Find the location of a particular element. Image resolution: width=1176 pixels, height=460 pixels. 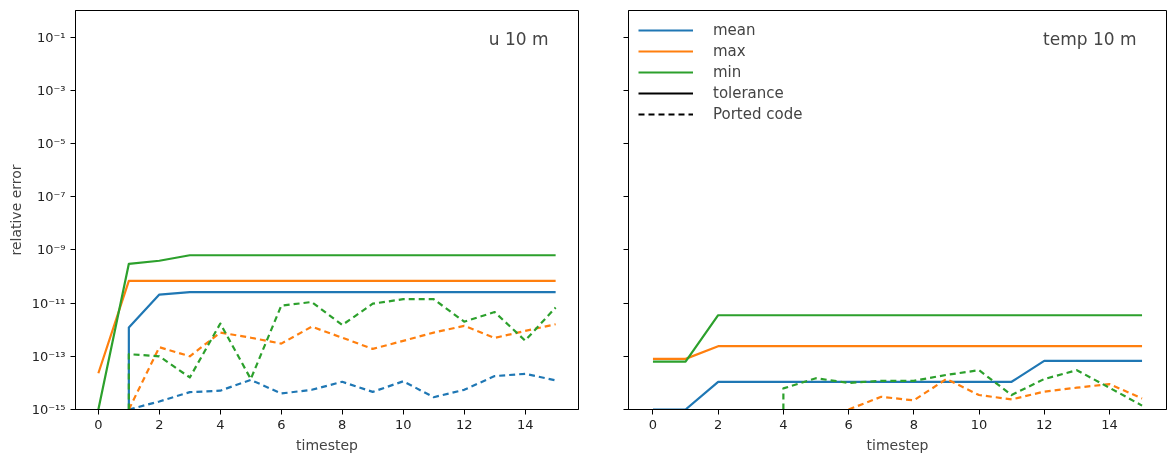

y-tick-label: 10⁻³ is located at coordinates (51, 90).